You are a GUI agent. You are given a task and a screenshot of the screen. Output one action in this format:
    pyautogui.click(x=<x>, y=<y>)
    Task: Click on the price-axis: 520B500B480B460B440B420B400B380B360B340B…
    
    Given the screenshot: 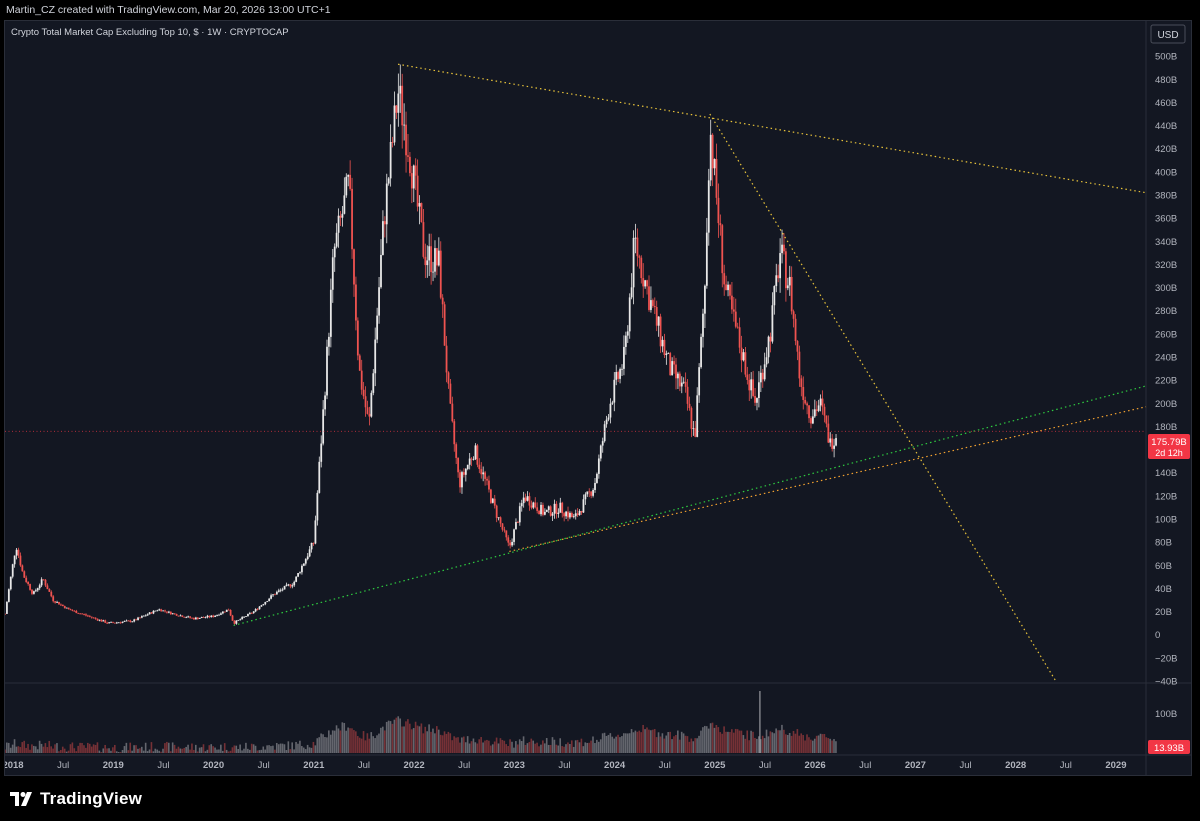 What is the action you would take?
    pyautogui.click(x=1166, y=358)
    